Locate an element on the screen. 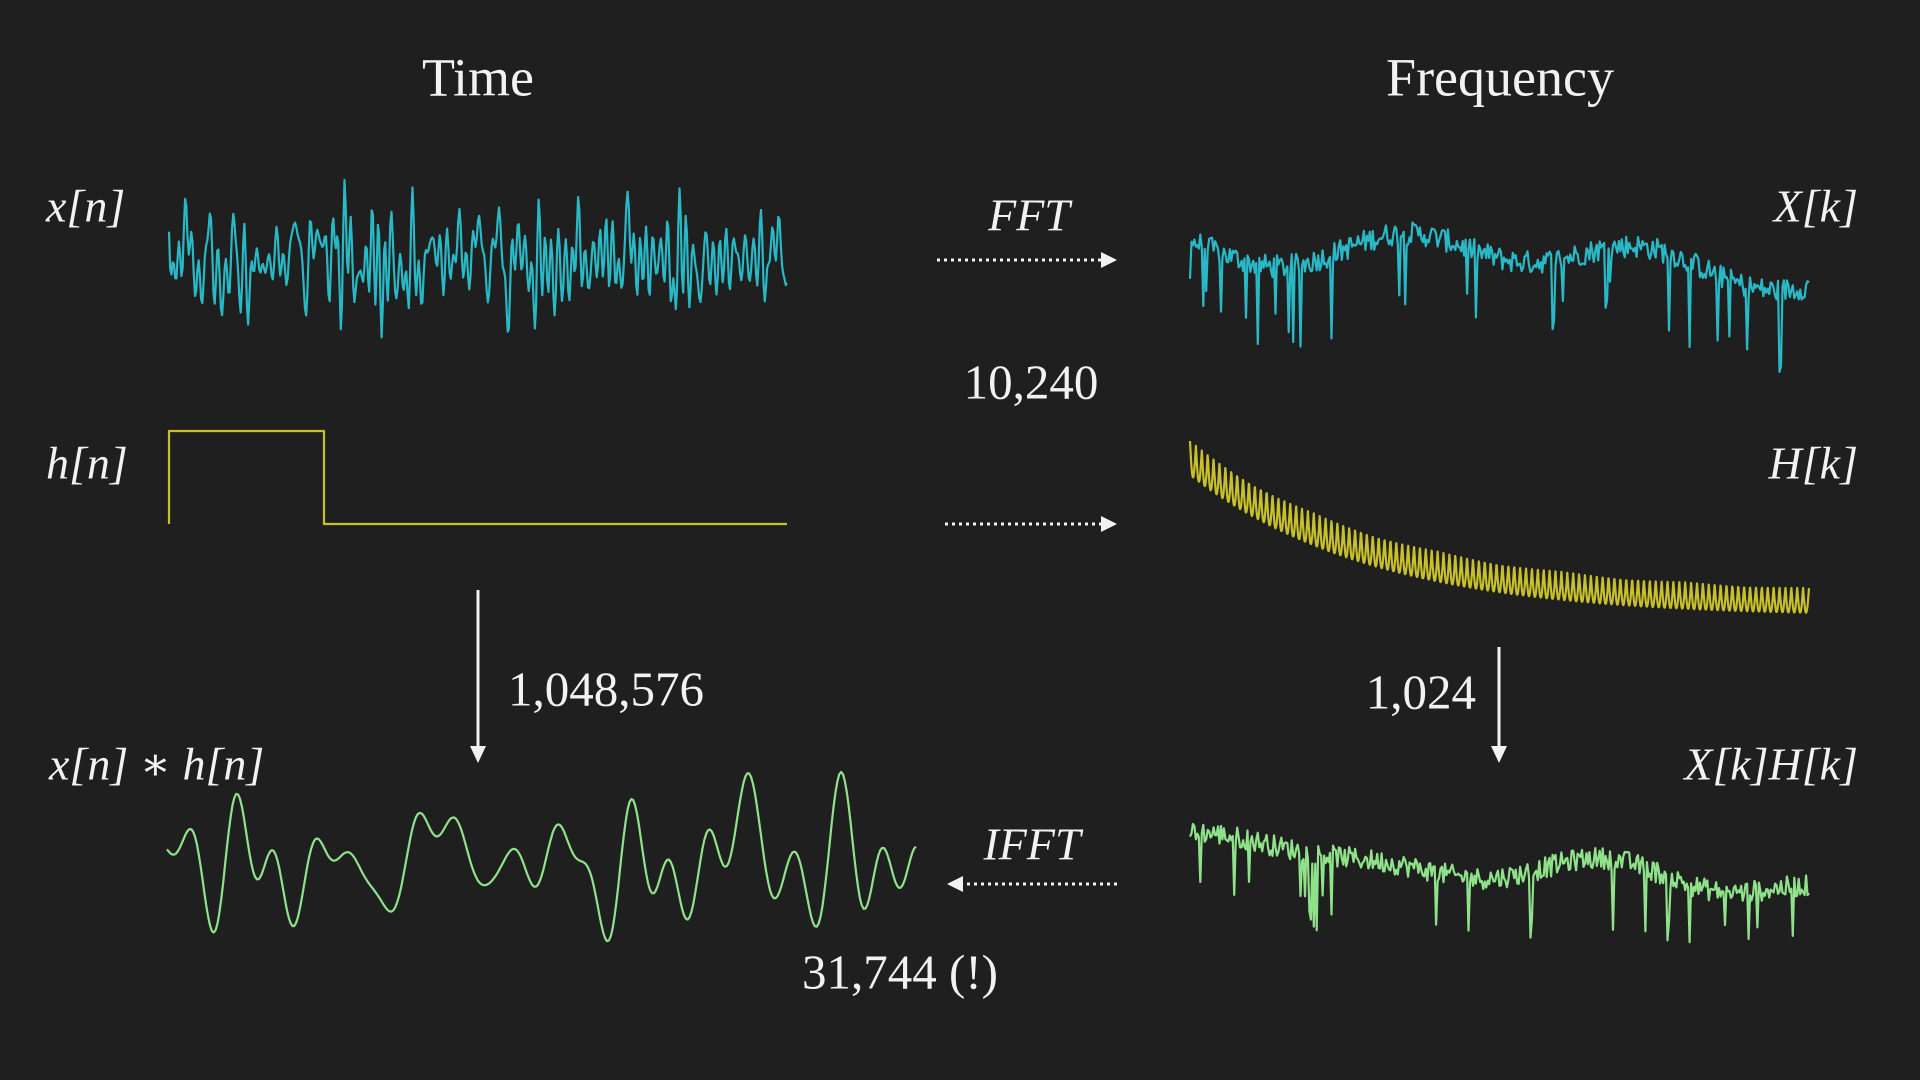  frequency-heading: Frequency is located at coordinates (1500, 77).